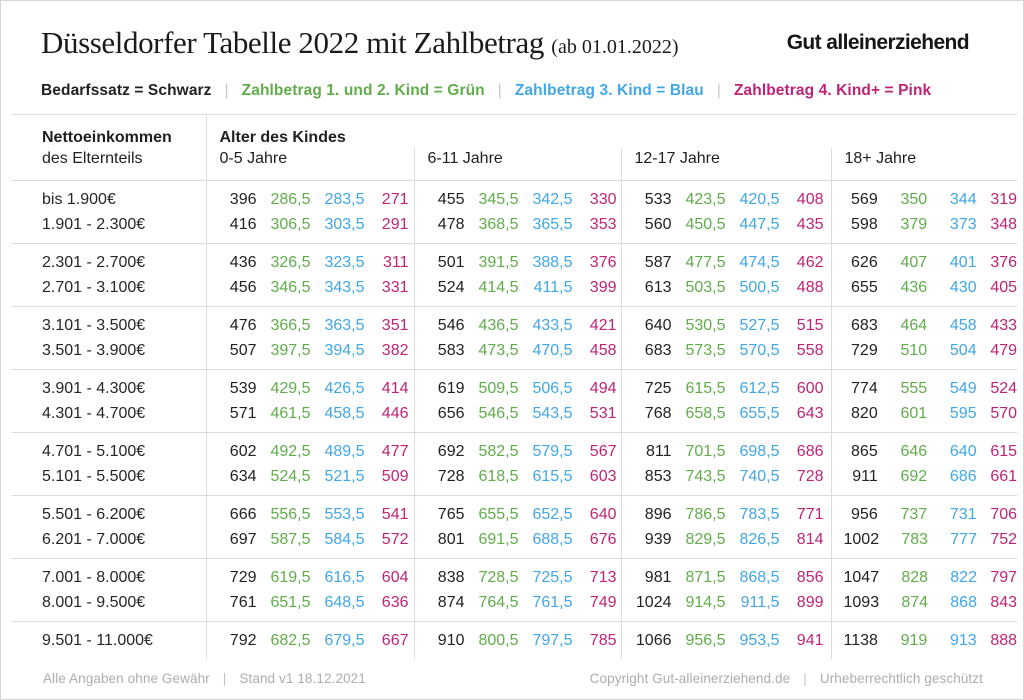  What do you see at coordinates (94, 602) in the screenshot?
I see `income-range: 8.001 - 9.500€` at bounding box center [94, 602].